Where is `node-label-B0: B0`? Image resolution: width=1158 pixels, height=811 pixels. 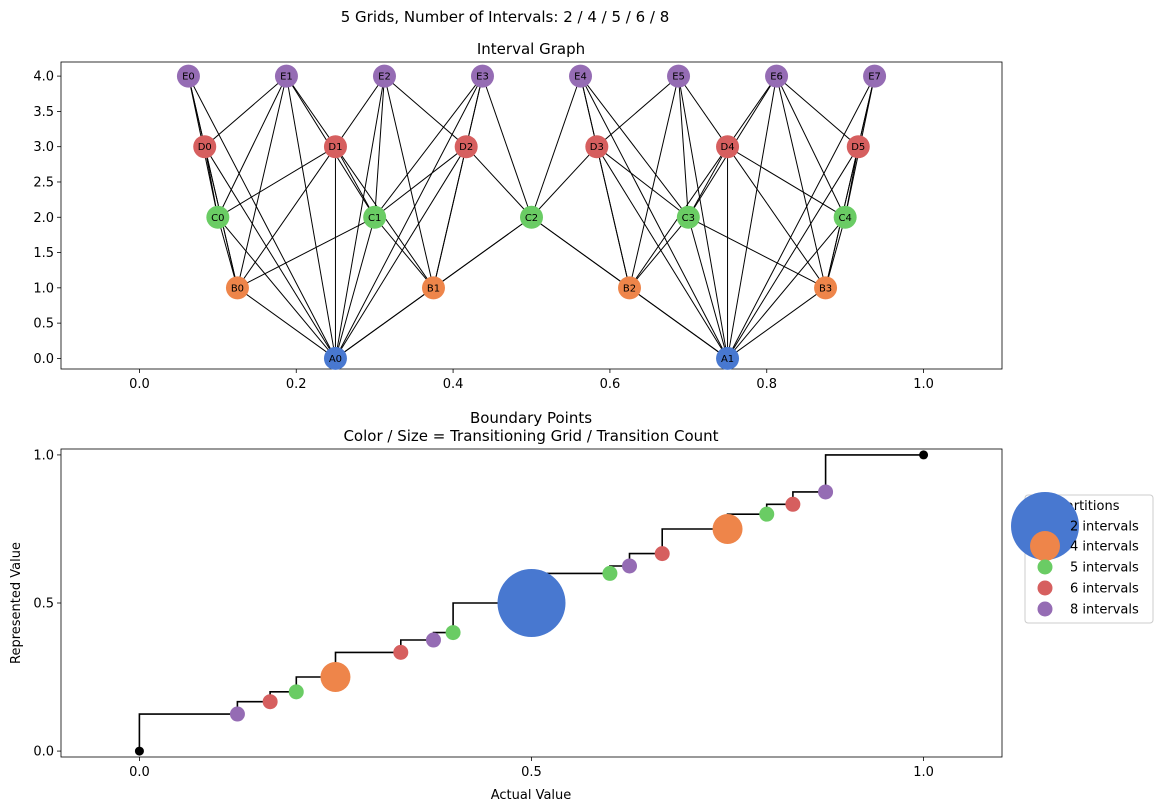 node-label-B0: B0 is located at coordinates (237, 288).